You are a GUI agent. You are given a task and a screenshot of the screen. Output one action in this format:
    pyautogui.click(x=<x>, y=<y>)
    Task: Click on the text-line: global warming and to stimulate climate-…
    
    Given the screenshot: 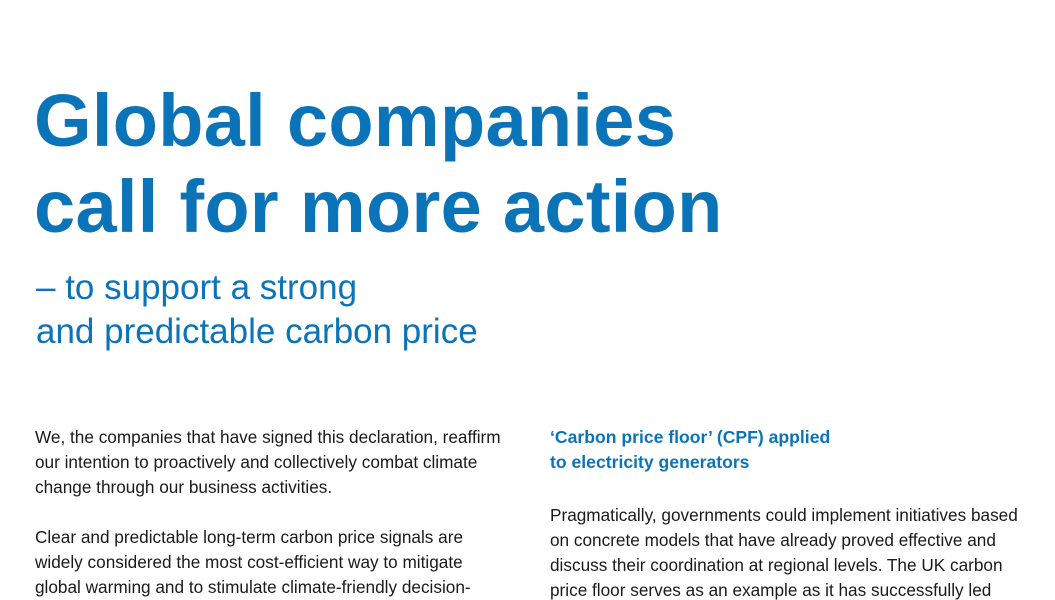 What is the action you would take?
    pyautogui.click(x=253, y=587)
    